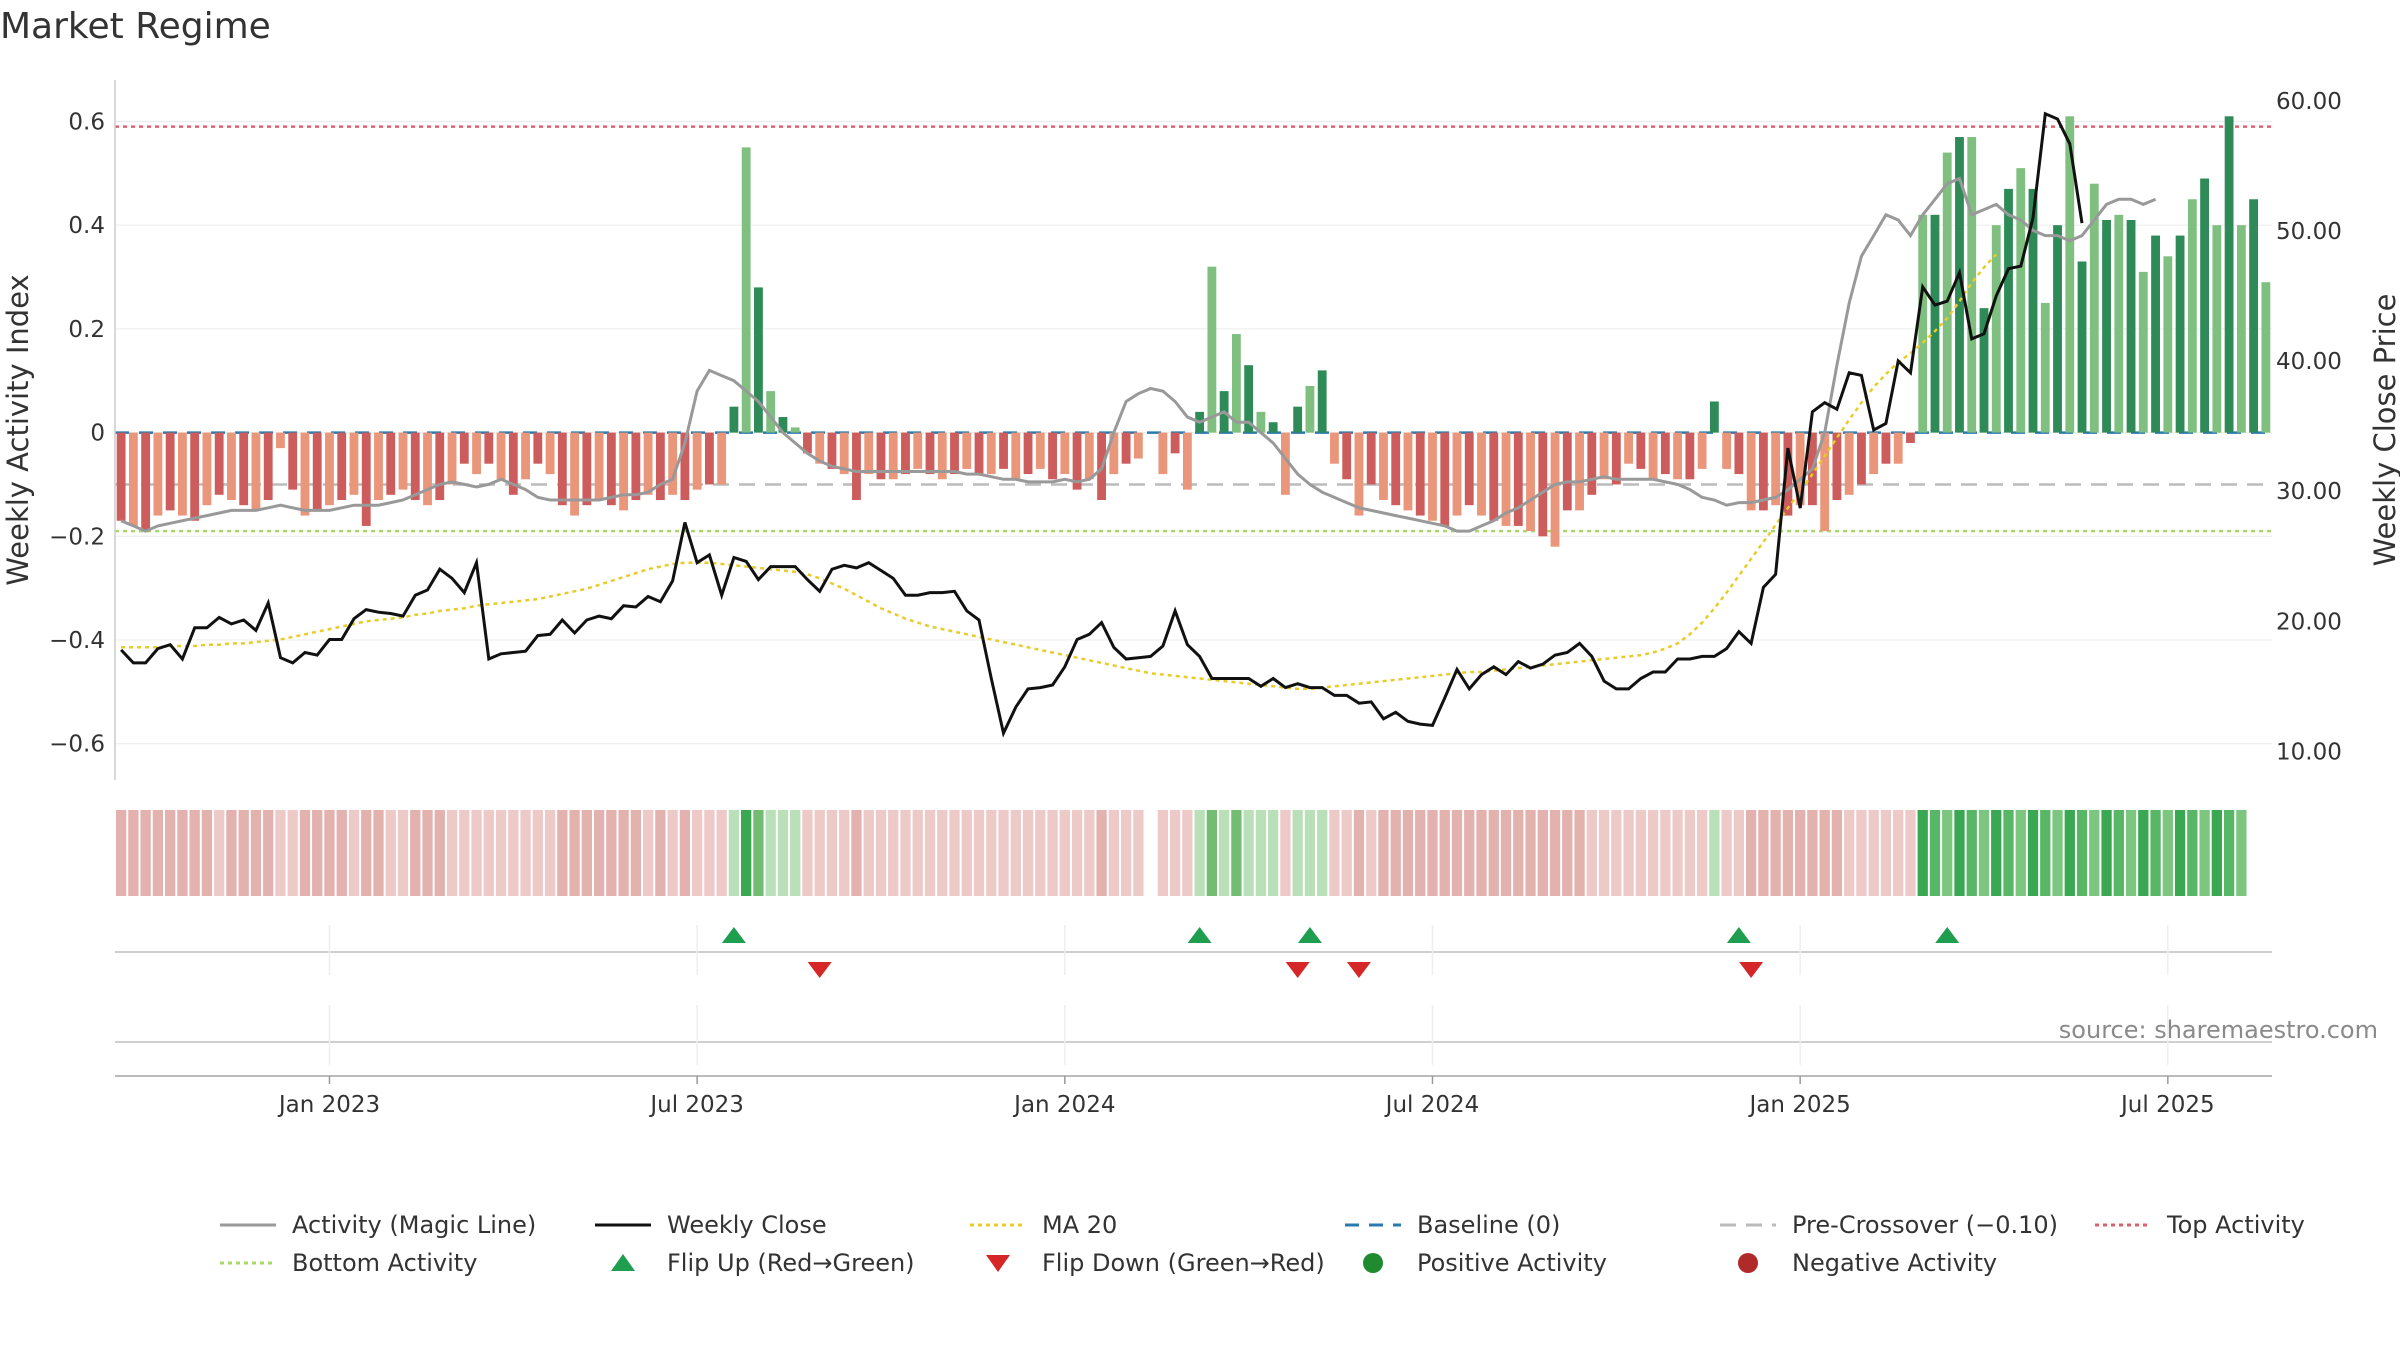 The image size is (2400, 1350). Describe the element at coordinates (86, 330) in the screenshot. I see `left-tick-label: 0.2` at that location.